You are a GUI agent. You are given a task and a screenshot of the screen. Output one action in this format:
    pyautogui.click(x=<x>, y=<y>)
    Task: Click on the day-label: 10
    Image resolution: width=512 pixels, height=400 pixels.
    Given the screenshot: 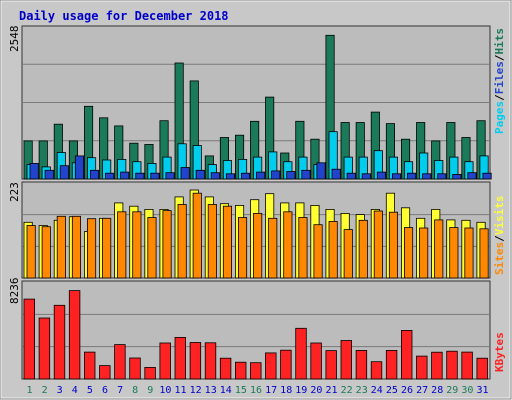 What is the action you would take?
    pyautogui.click(x=165, y=390)
    